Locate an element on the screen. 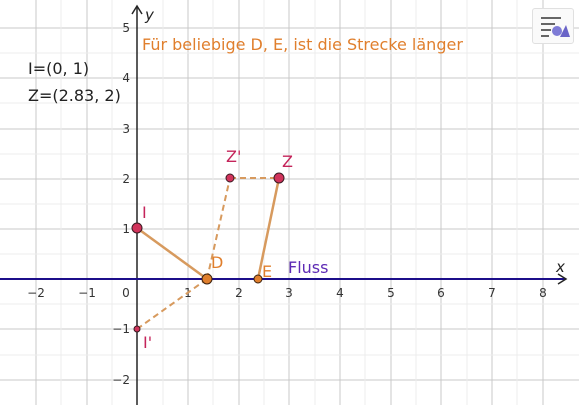  x-tick-label: 7 is located at coordinates (492, 293).